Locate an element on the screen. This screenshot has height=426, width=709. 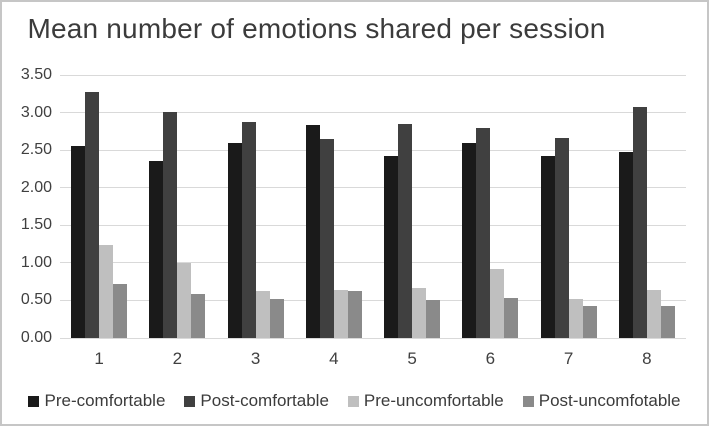
legend-item-pre-comfortable: Pre-comfortable is located at coordinates (96, 401).